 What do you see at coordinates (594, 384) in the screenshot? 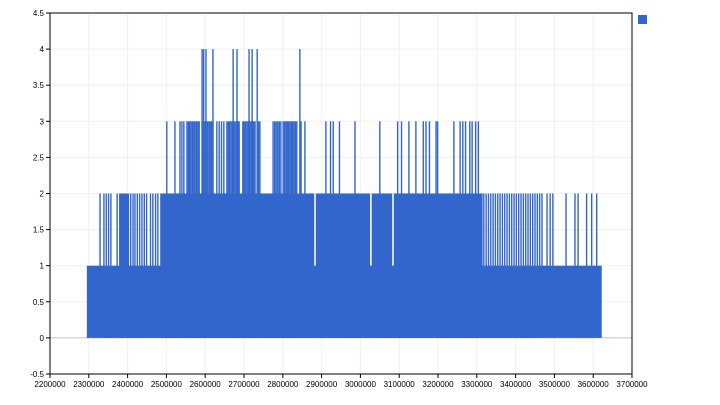
I see `x-tick-label: 3600000` at bounding box center [594, 384].